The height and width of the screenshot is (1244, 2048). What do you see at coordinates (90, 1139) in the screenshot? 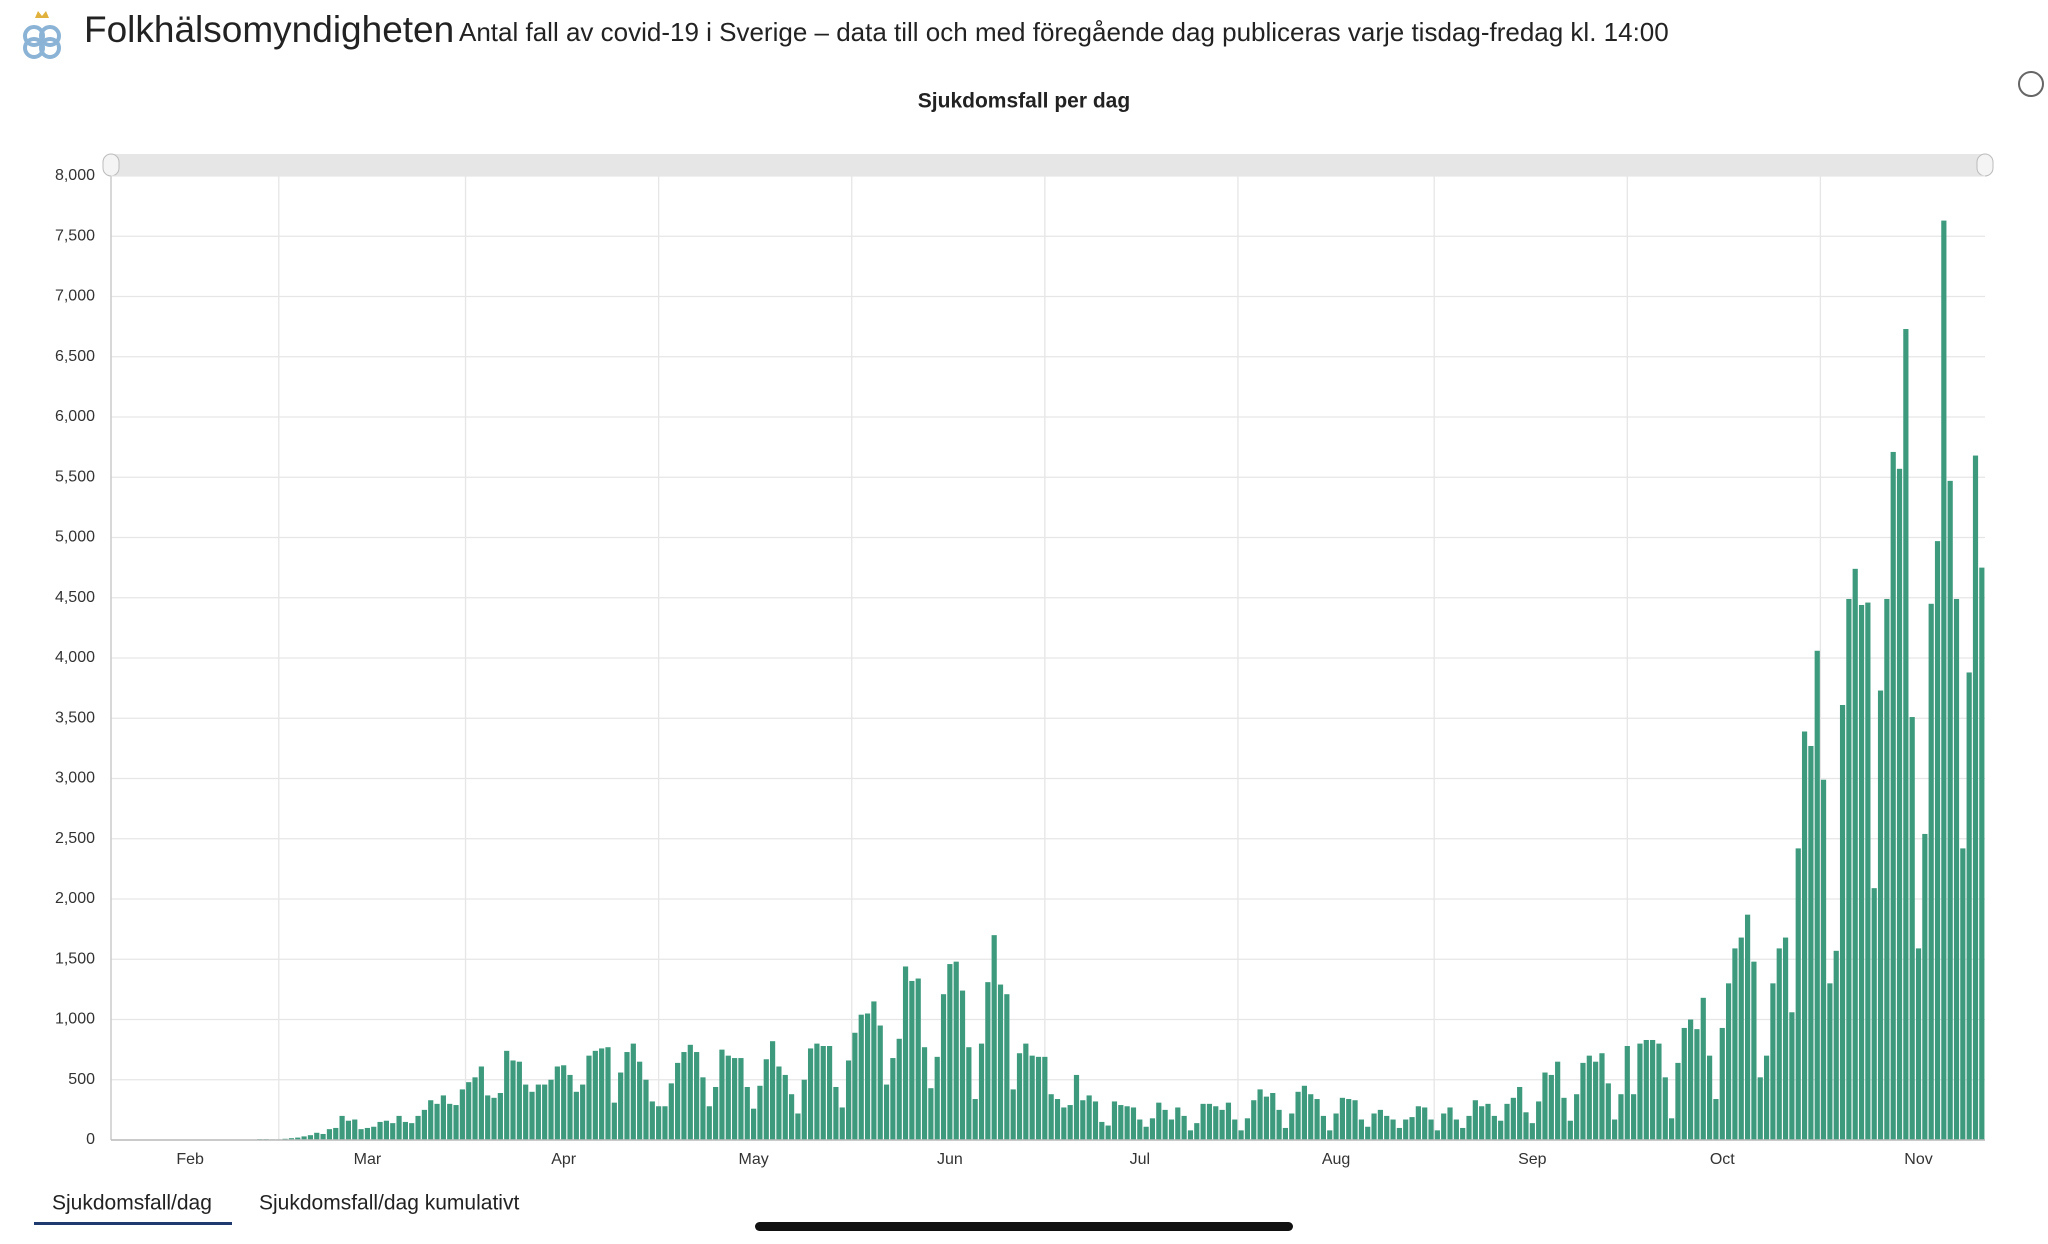
I see `y-tick-label: 0` at bounding box center [90, 1139].